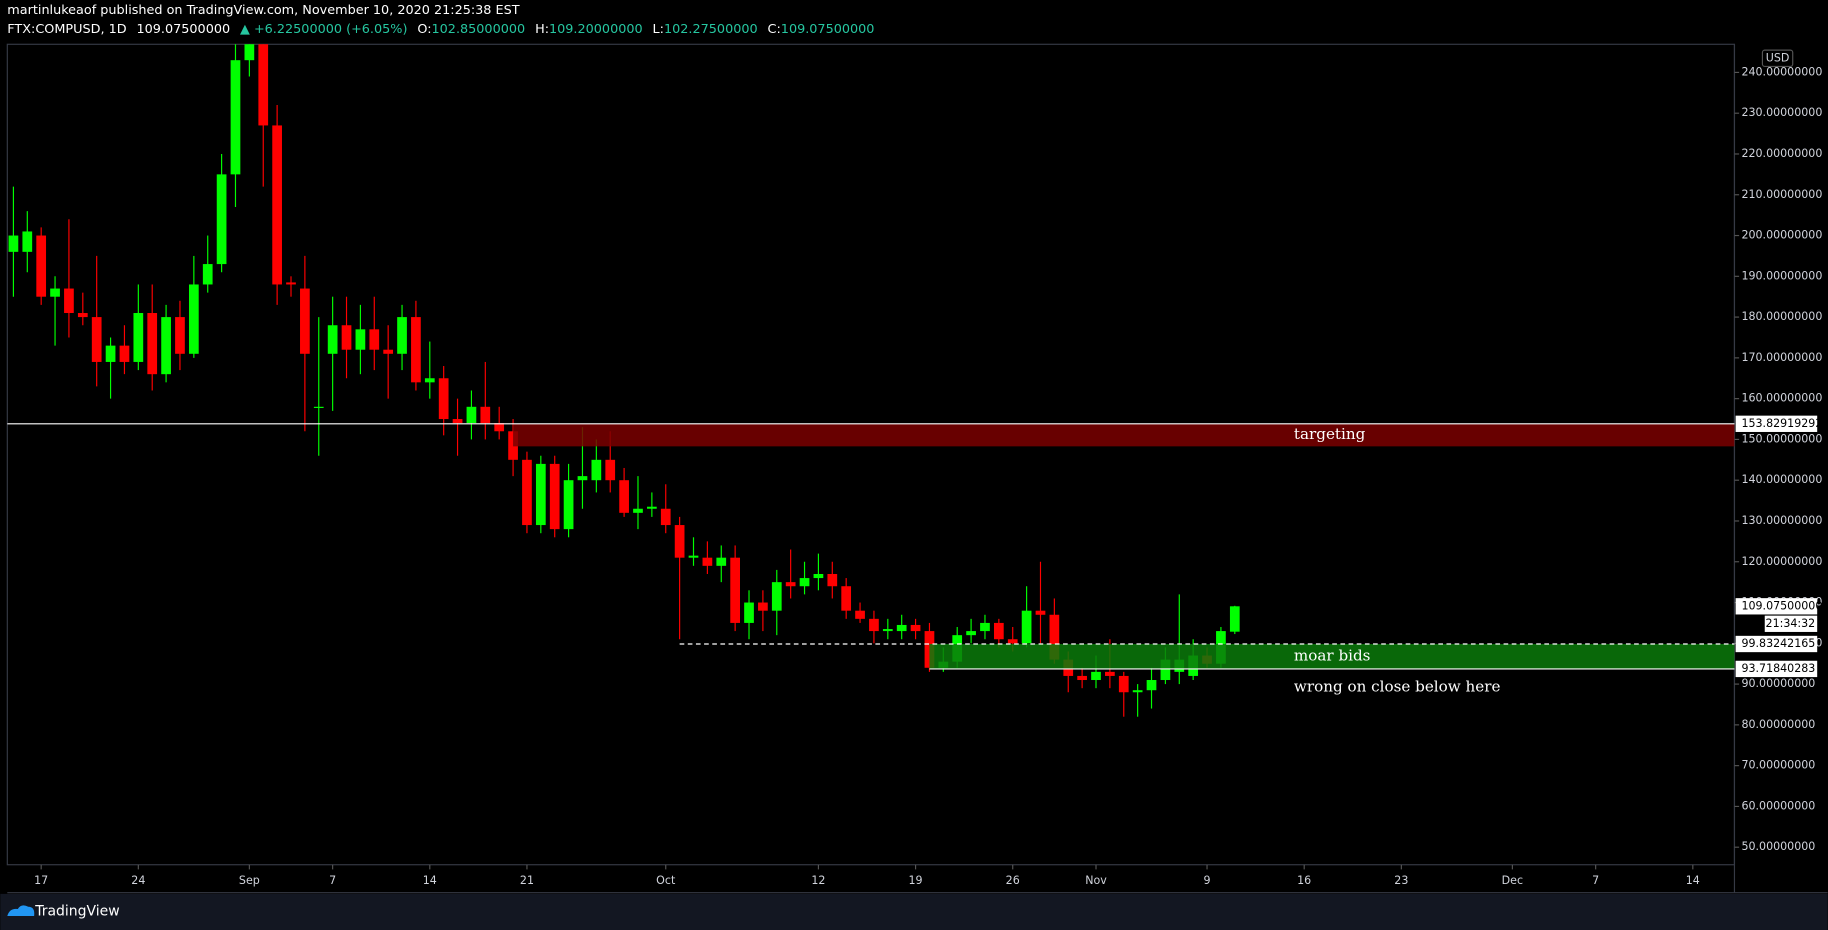  Describe the element at coordinates (41, 880) in the screenshot. I see `x-tick-label: 17` at that location.